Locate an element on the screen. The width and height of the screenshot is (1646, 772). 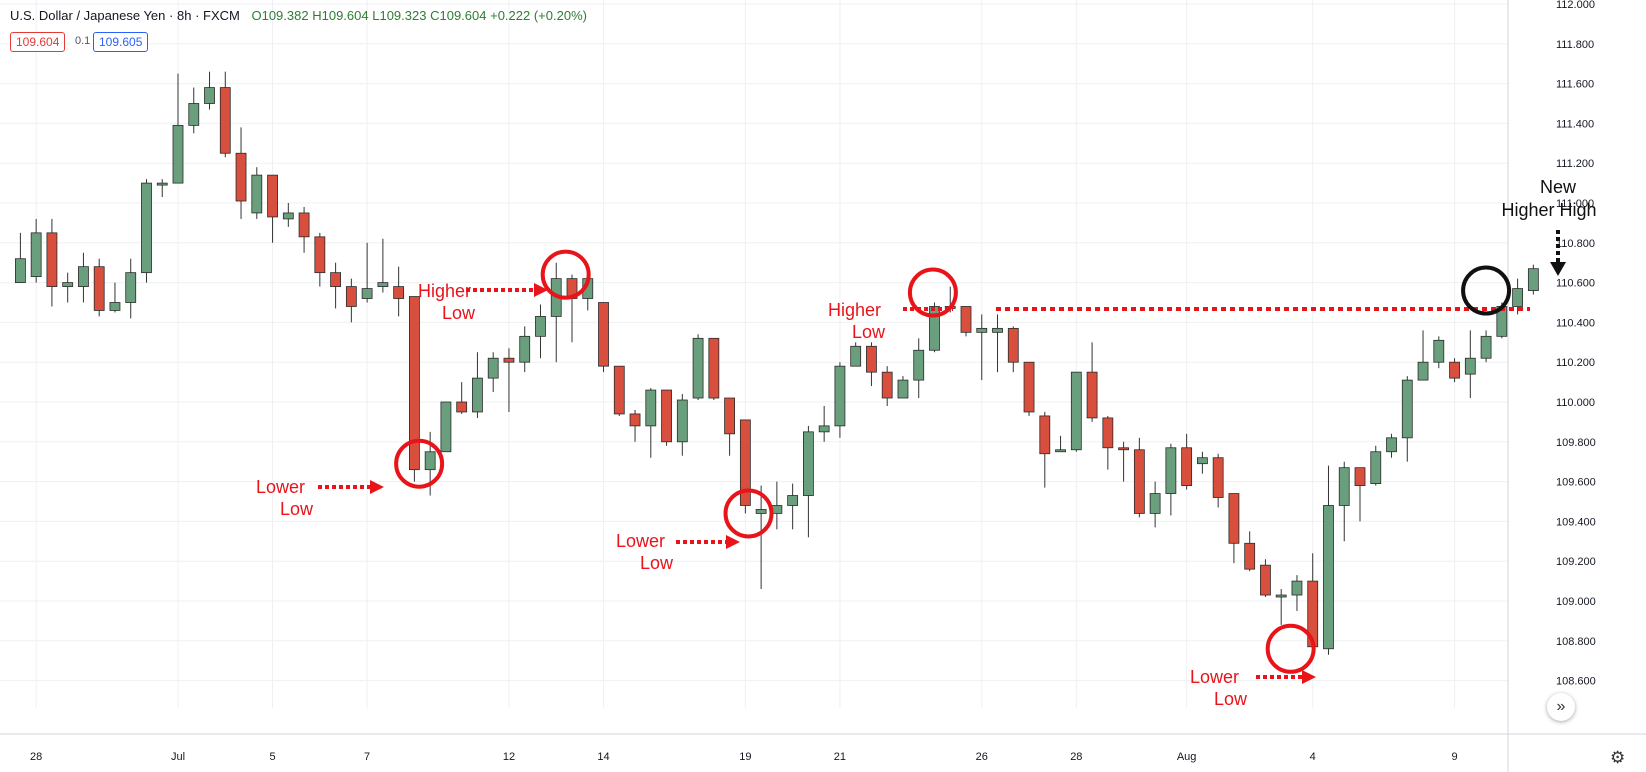
change-value: +0.222 (+0.20%) is located at coordinates (538, 15).